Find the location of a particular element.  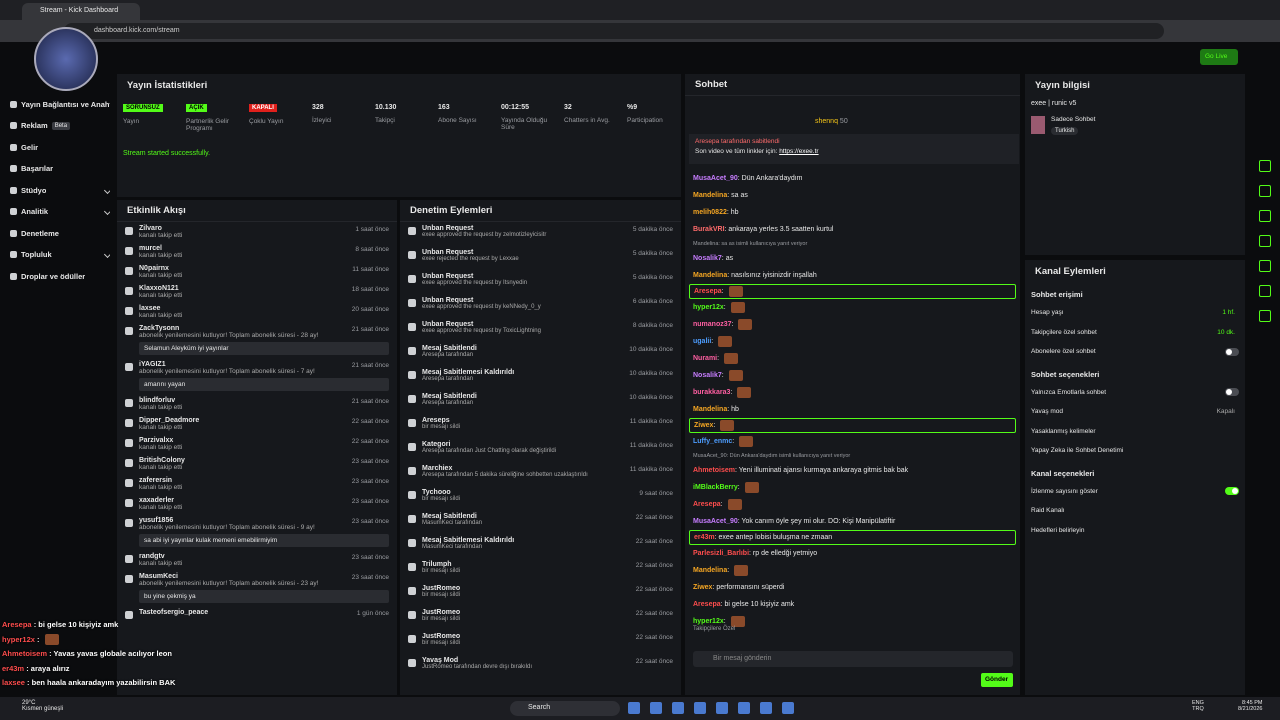

temp: 29°C is located at coordinates (29, 703).